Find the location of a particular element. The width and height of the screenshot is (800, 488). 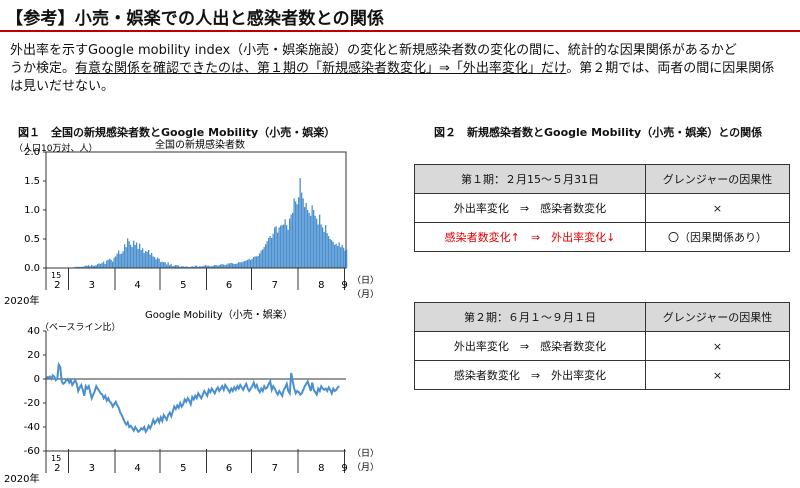

intro-key-finding: 有意な関係を確認できたのは、第１期の「新規感染者数変化」⇒「外出率変化」だけ is located at coordinates (321, 68).